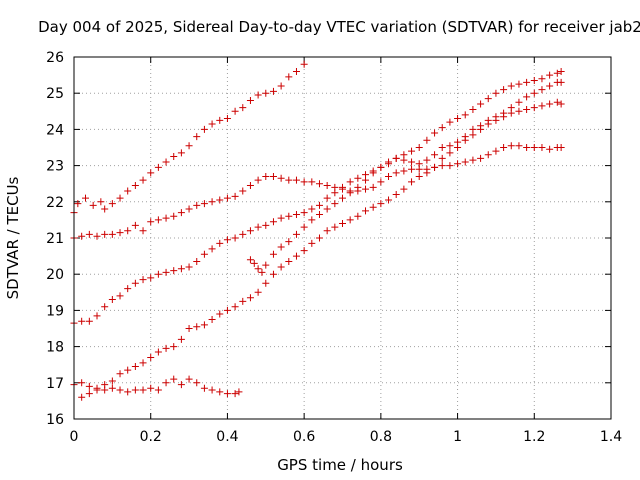  I want to click on y-tick-label: 20, so click(55, 275).